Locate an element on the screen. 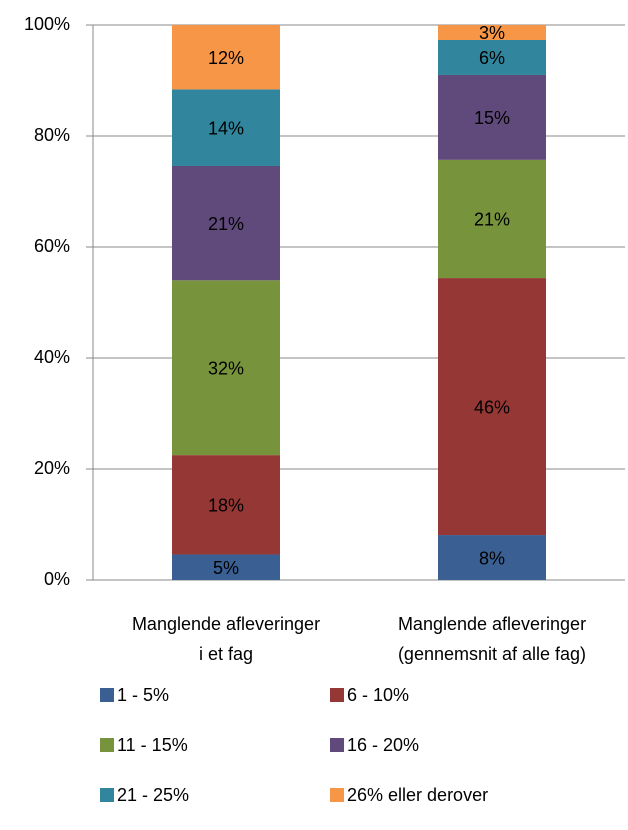  legend-label: 6 - 10% is located at coordinates (378, 695).